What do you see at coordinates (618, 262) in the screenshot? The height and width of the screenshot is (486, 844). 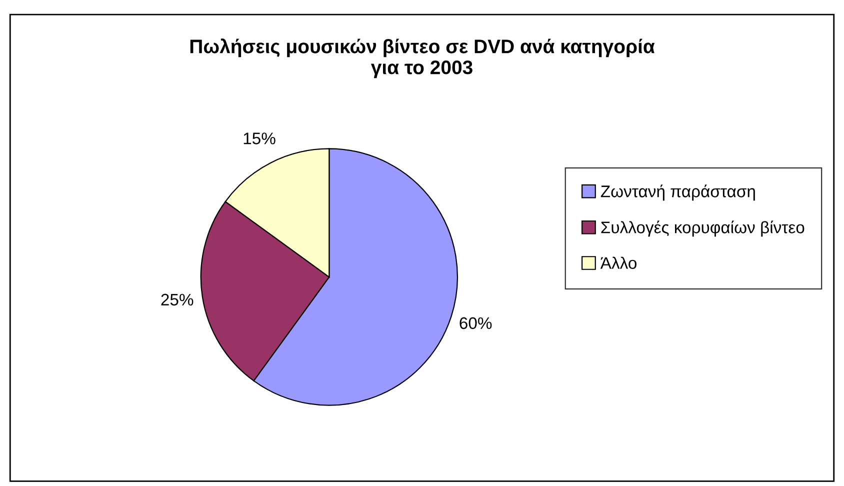 I see `legend-label: Άλλο` at bounding box center [618, 262].